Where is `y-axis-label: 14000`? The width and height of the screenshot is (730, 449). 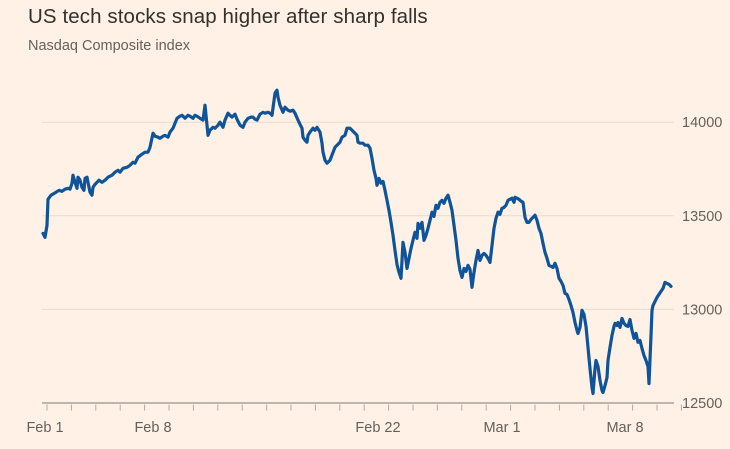
y-axis-label: 14000 is located at coordinates (702, 123).